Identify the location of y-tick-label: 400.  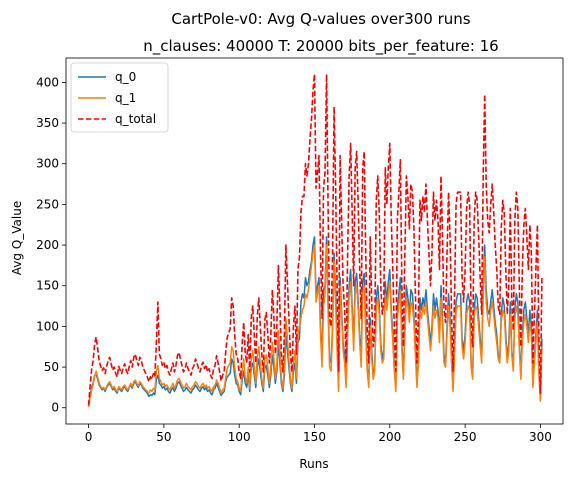
(47, 82).